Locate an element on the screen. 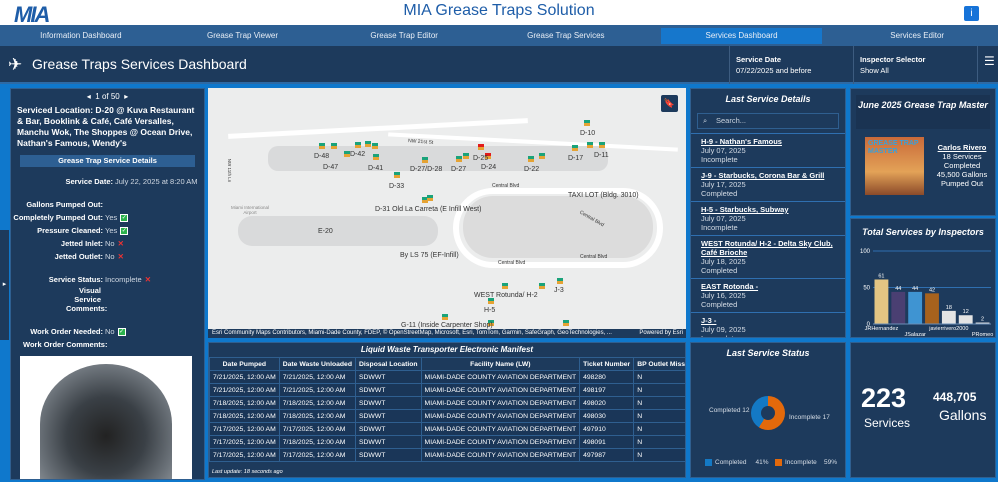  column-header: Date Waste Unloaded is located at coordinates (317, 364).